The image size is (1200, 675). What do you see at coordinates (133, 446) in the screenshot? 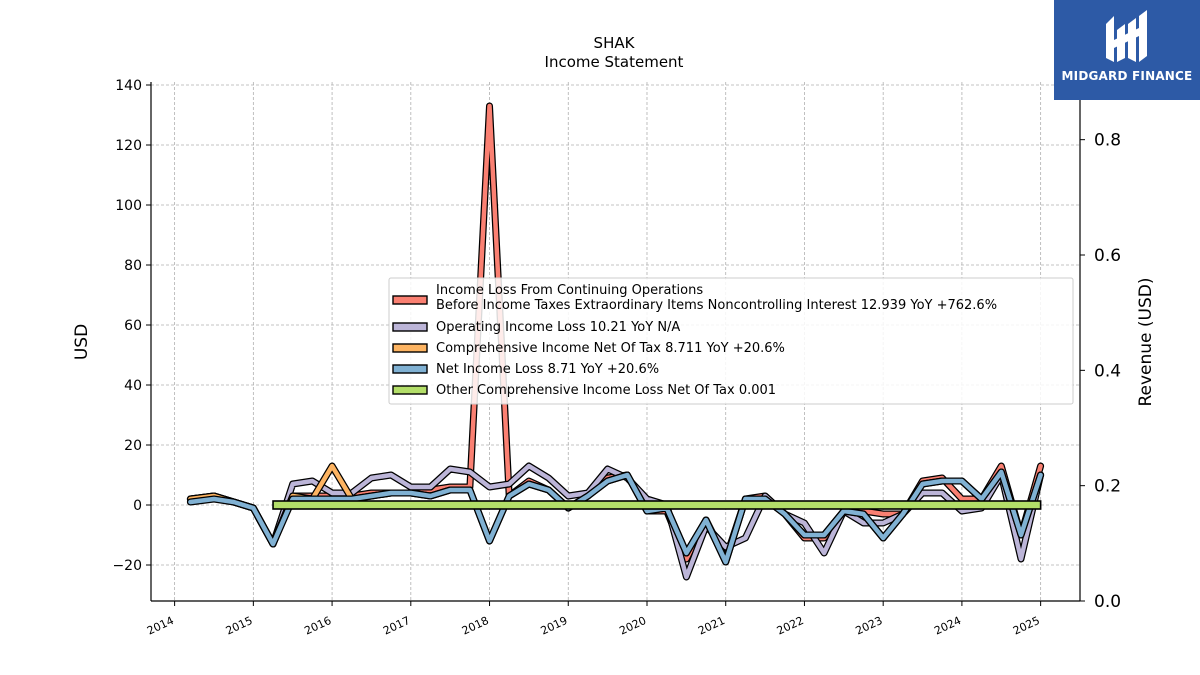
I see `y-tick-label: 20` at bounding box center [133, 446].